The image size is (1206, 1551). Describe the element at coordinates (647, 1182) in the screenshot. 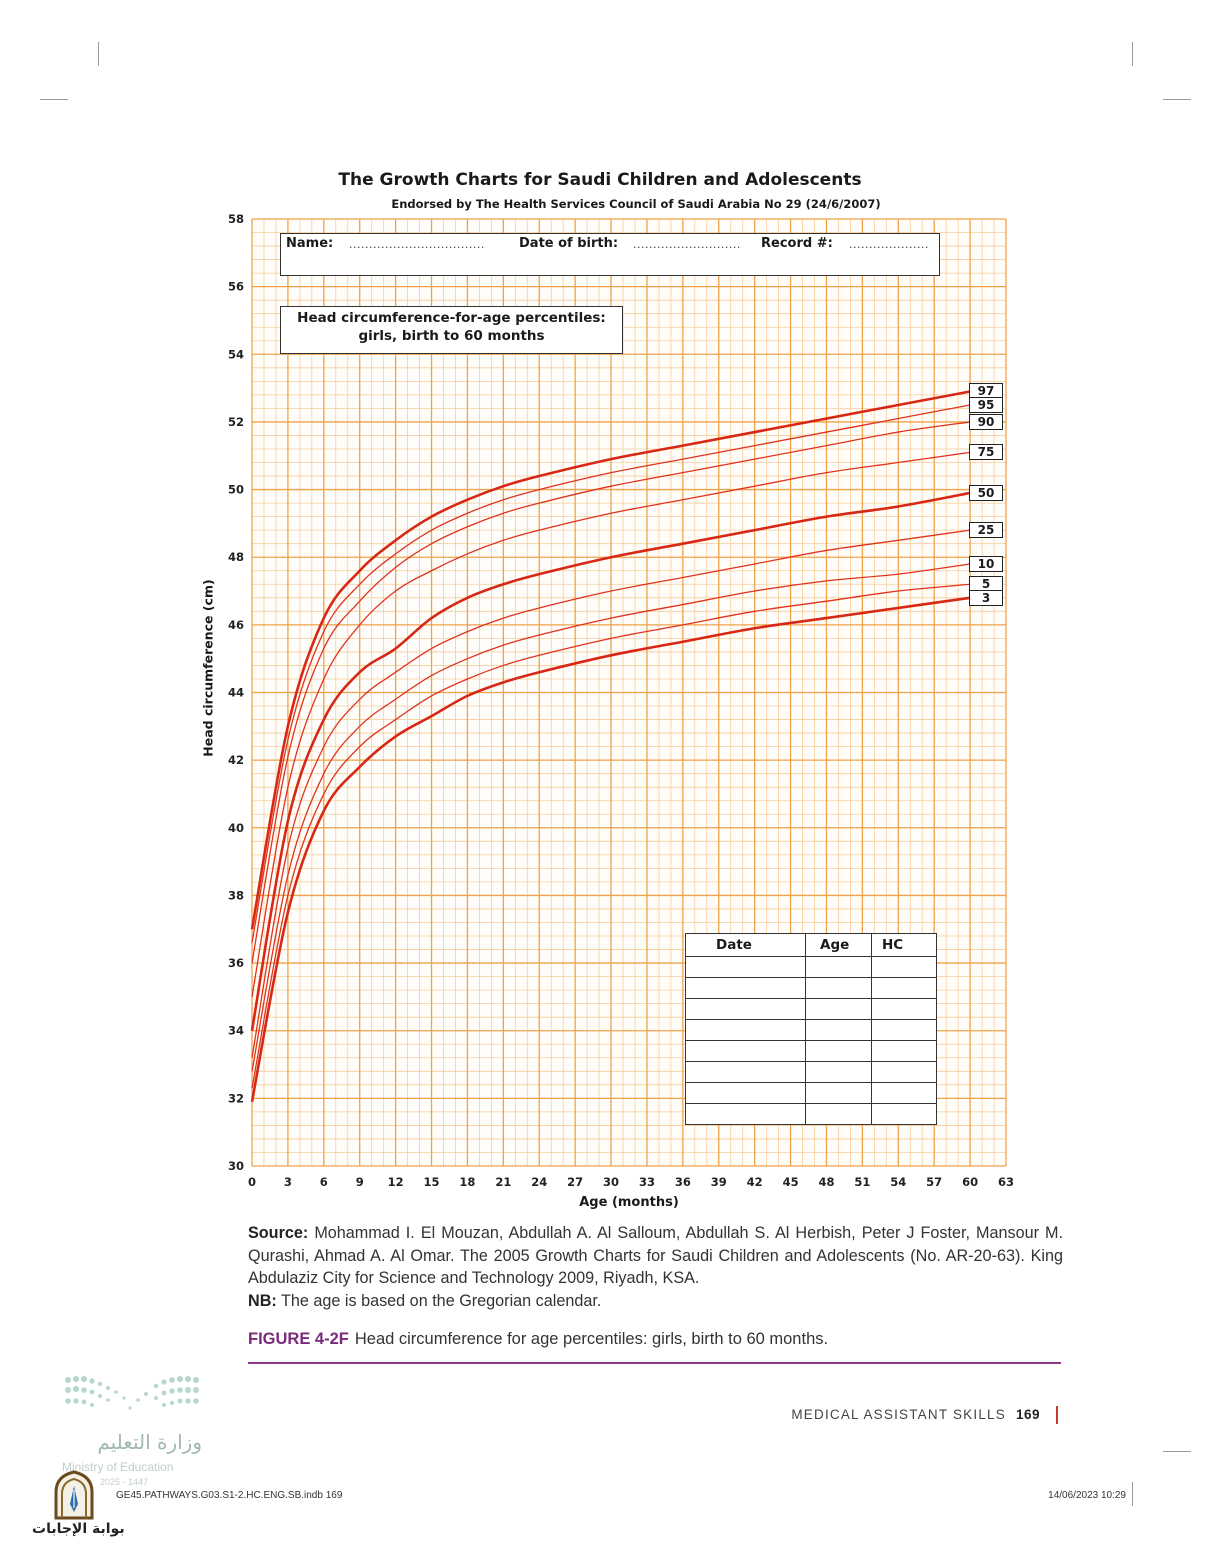

I see `x-tick-label: 33` at that location.